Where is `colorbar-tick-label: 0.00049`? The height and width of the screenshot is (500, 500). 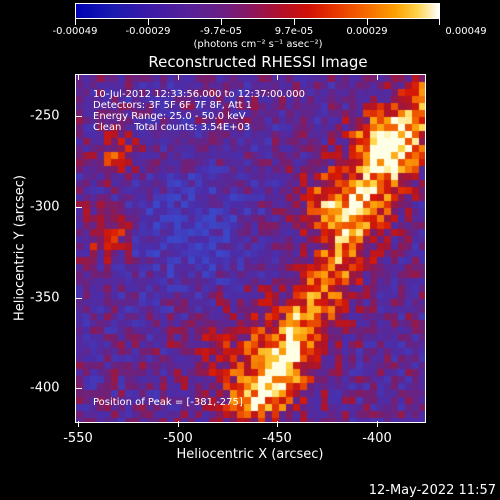 colorbar-tick-label: 0.00049 is located at coordinates (466, 31).